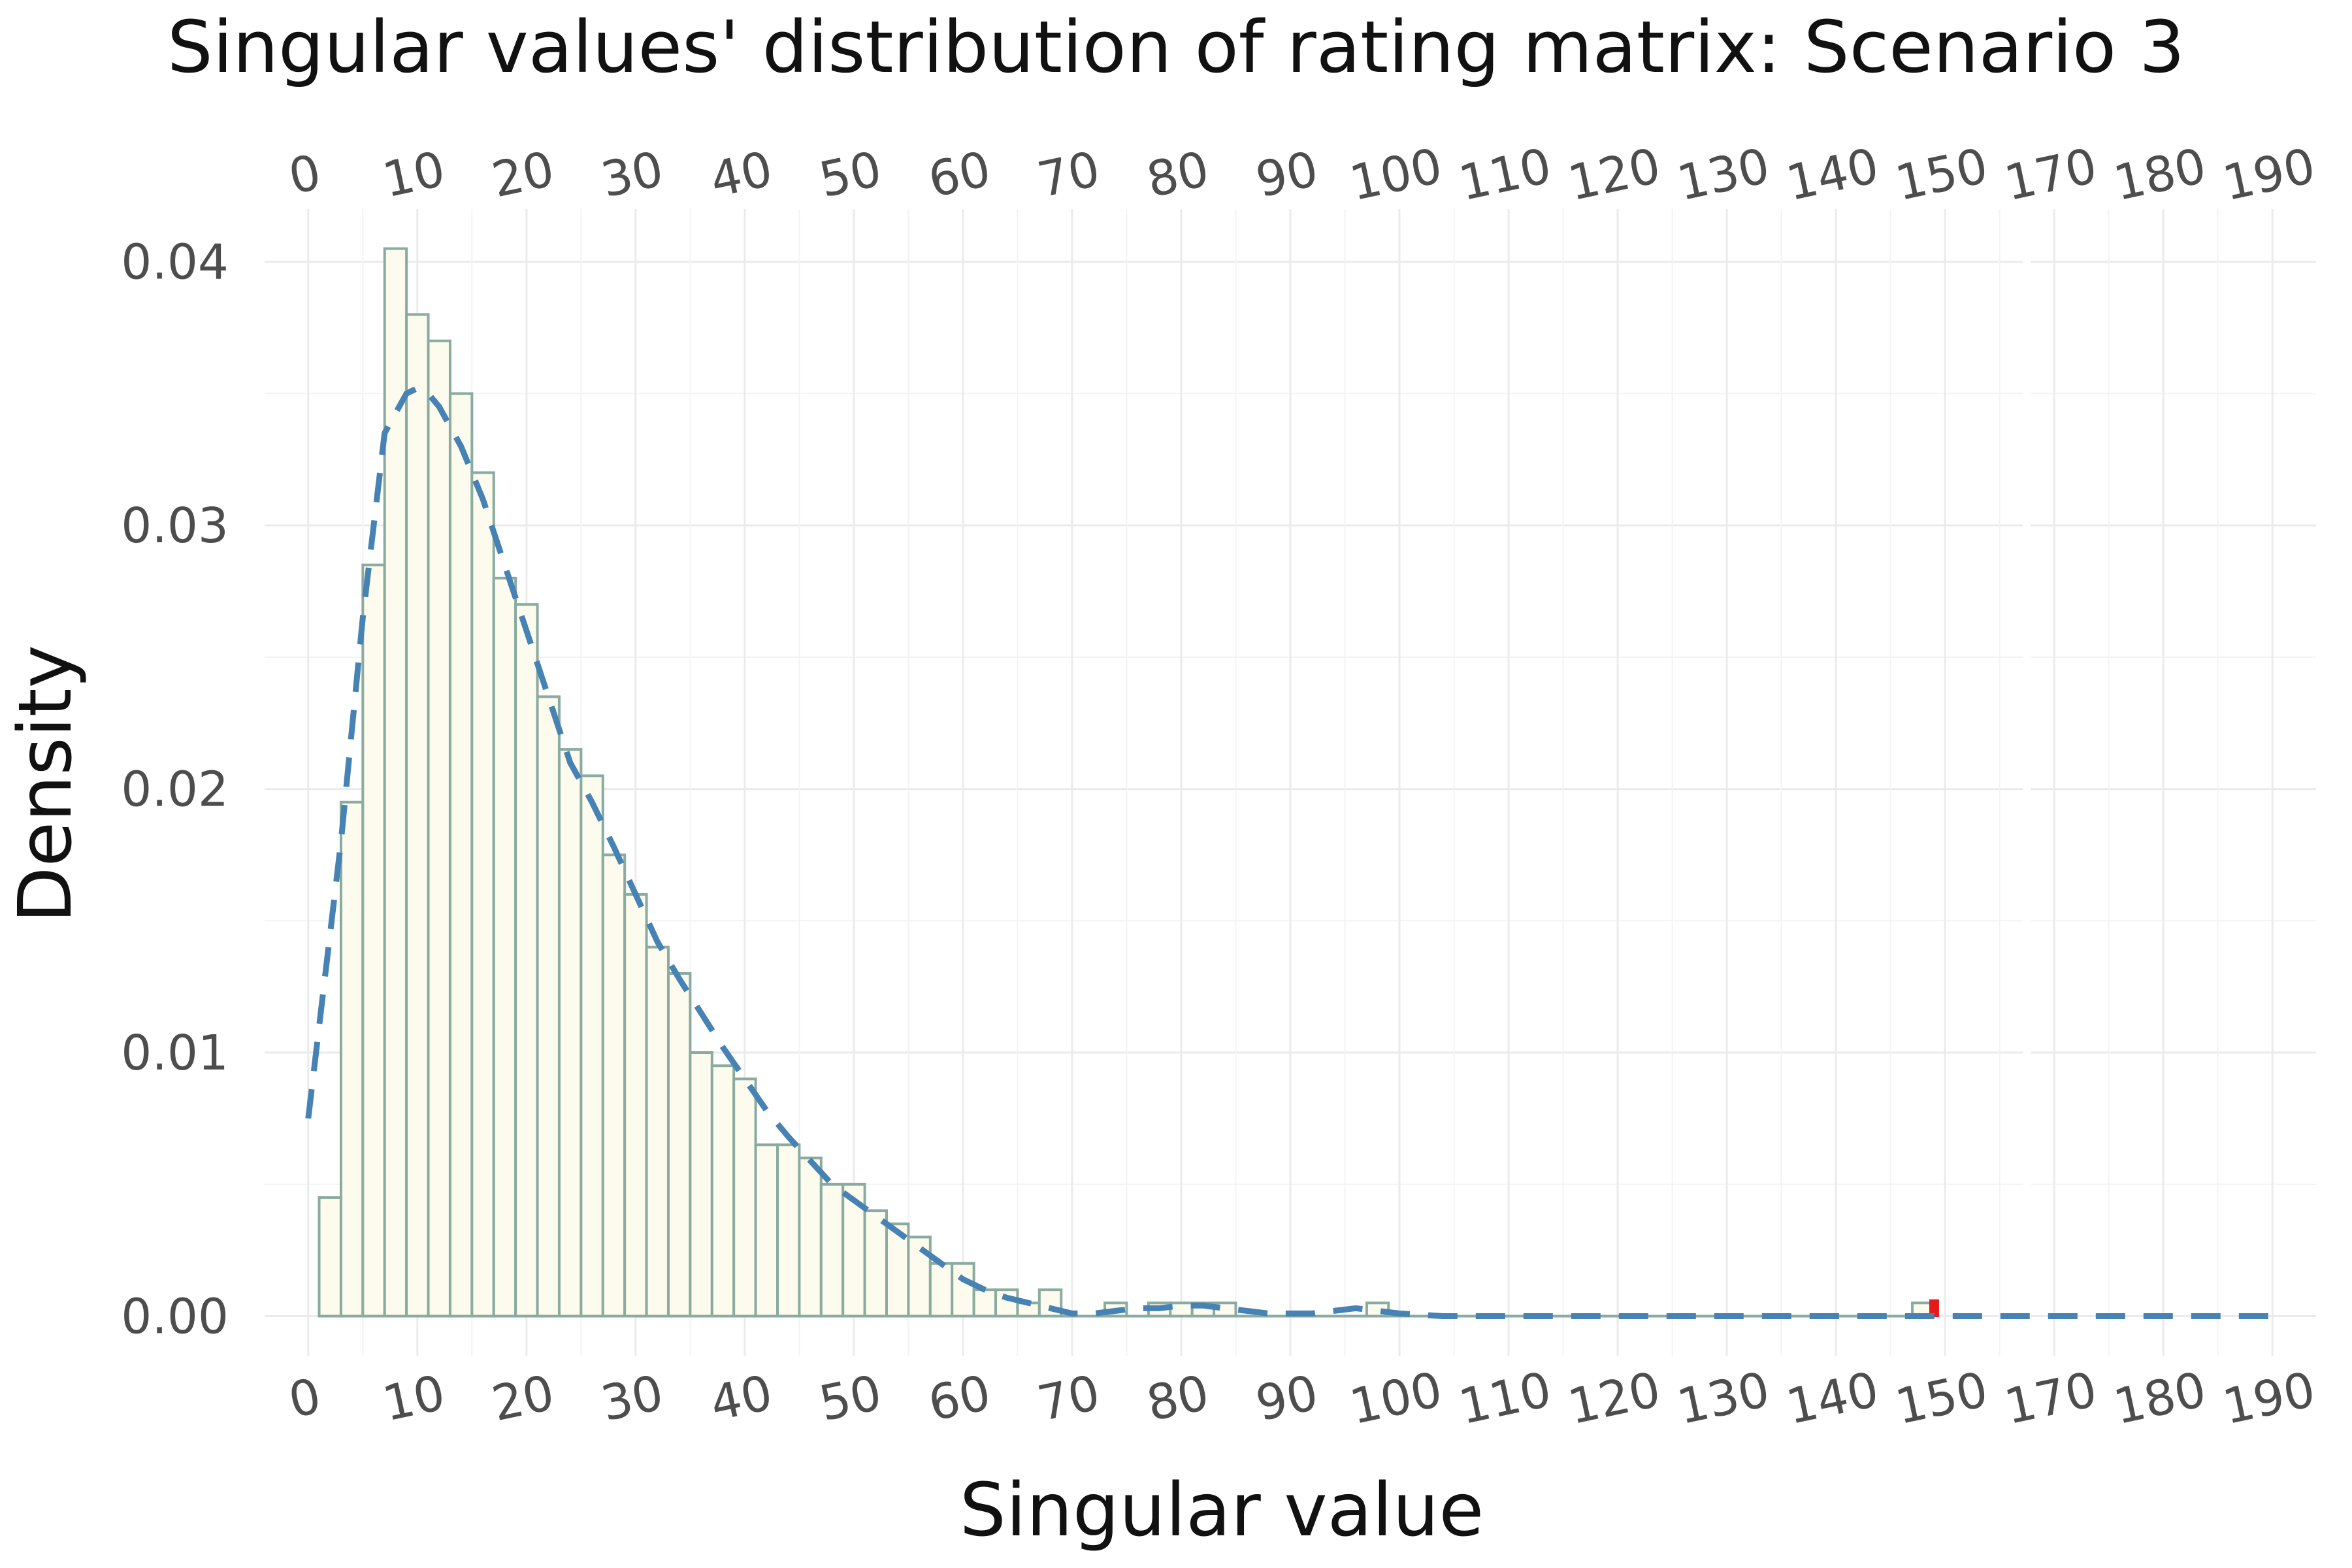 The width and height of the screenshot is (2352, 1568). What do you see at coordinates (1505, 1398) in the screenshot?
I see `x-tick-label-bottom: 110` at bounding box center [1505, 1398].